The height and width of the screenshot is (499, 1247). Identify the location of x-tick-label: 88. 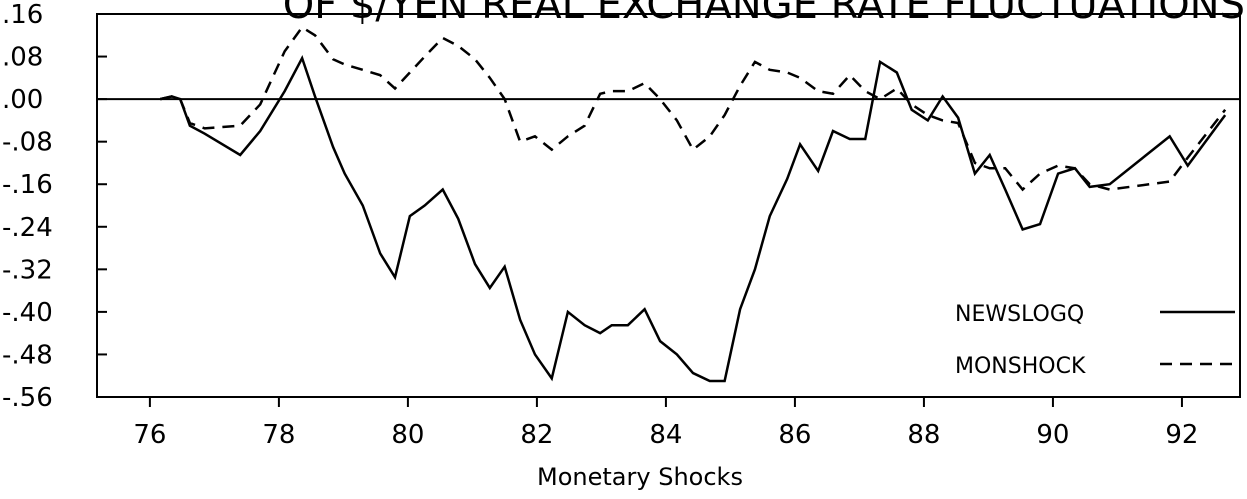
(923, 435).